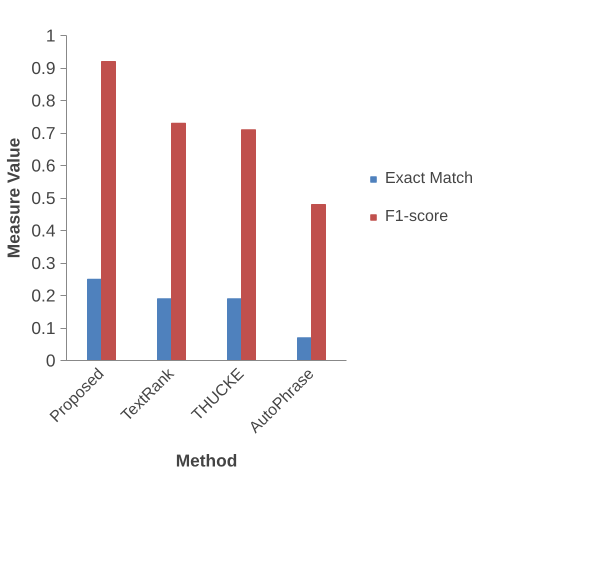  What do you see at coordinates (43, 133) in the screenshot?
I see `y-tick-label: 0.7` at bounding box center [43, 133].